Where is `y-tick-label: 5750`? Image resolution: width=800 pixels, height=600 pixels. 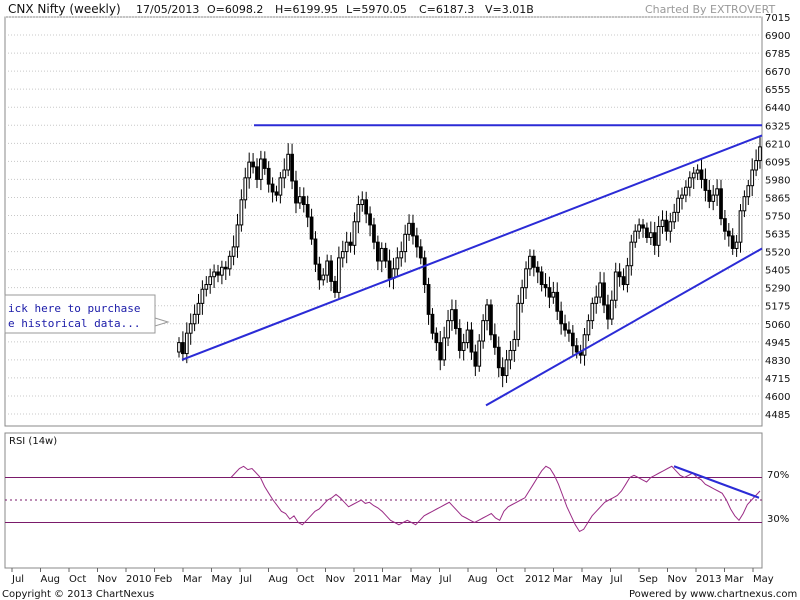 y-tick-label: 5750 is located at coordinates (777, 217).